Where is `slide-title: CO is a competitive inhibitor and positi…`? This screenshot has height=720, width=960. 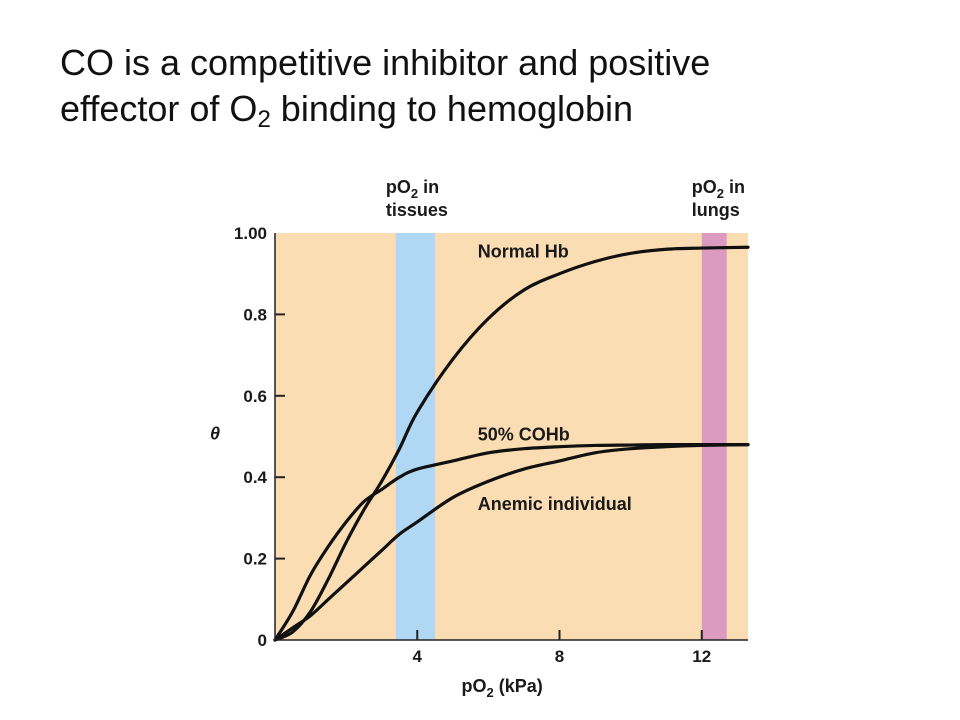 slide-title: CO is a competitive inhibitor and positi… is located at coordinates (500, 91).